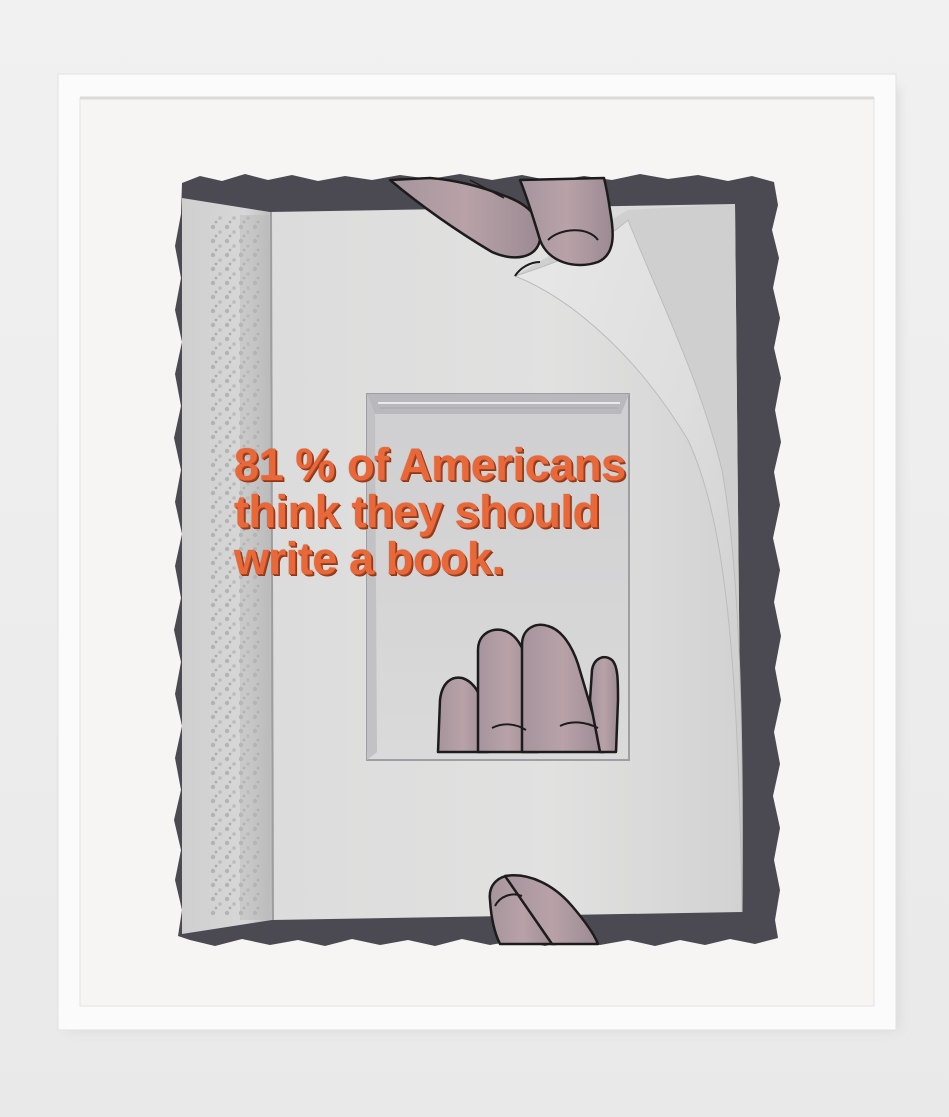 This screenshot has width=949, height=1117. What do you see at coordinates (430, 464) in the screenshot?
I see `caption-line-1: 81 % of Americans` at bounding box center [430, 464].